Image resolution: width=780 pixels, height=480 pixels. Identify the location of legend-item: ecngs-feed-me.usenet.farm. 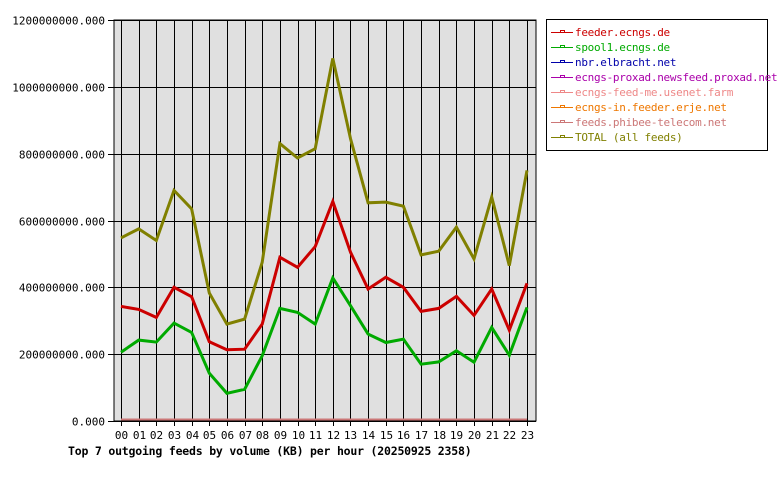
(642, 92).